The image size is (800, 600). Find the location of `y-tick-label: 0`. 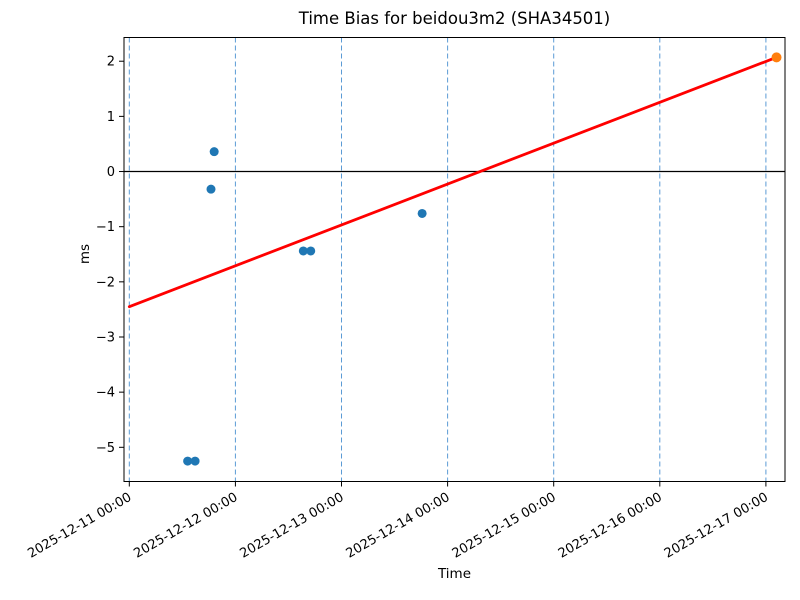

y-tick-label: 0 is located at coordinates (111, 172).